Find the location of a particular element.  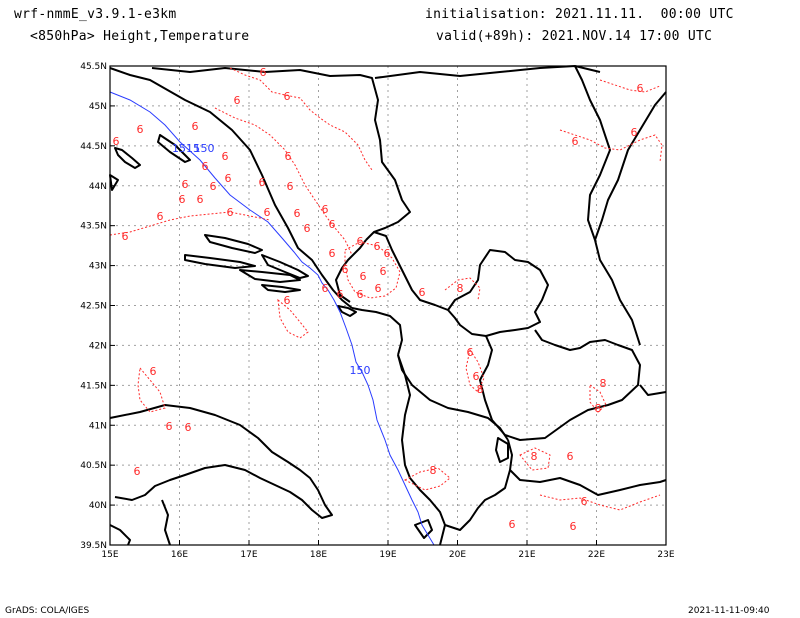

island-krk is located at coordinates (127, 158).